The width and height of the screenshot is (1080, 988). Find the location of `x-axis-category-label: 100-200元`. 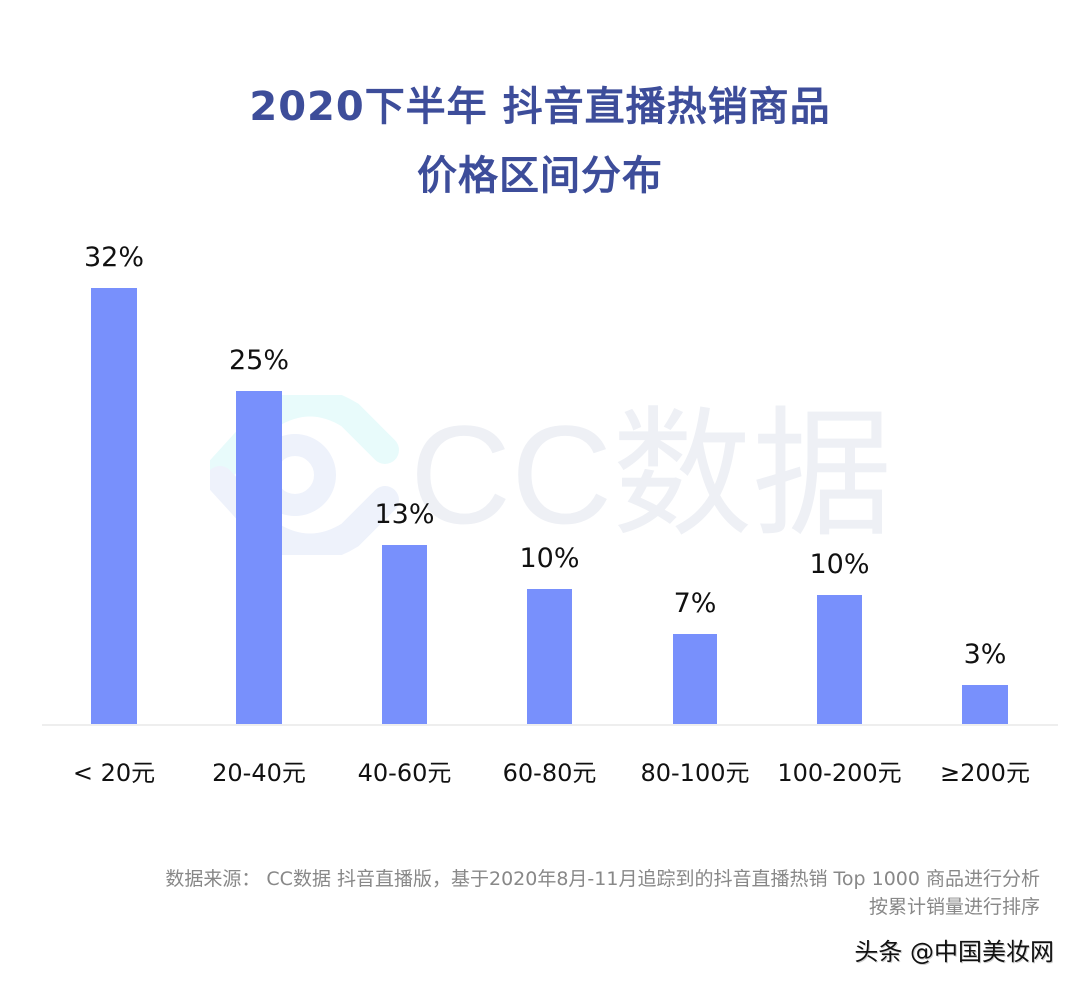

x-axis-category-label: 100-200元 is located at coordinates (839, 773).